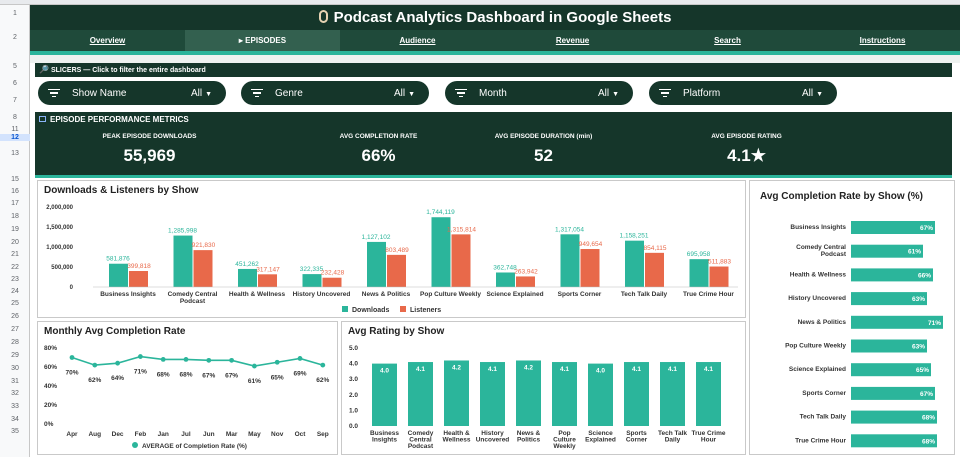  What do you see at coordinates (15, 66) in the screenshot?
I see `row-number: 5` at bounding box center [15, 66].